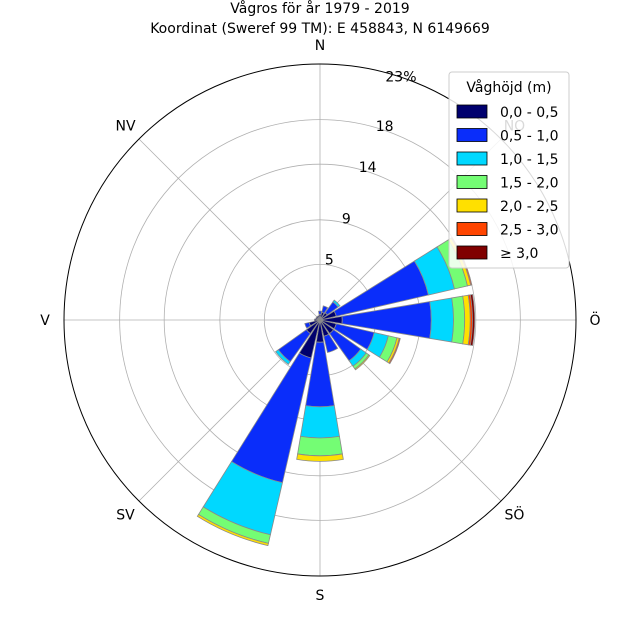 The image size is (640, 640). I want to click on grid-spoke, so click(229, 229).